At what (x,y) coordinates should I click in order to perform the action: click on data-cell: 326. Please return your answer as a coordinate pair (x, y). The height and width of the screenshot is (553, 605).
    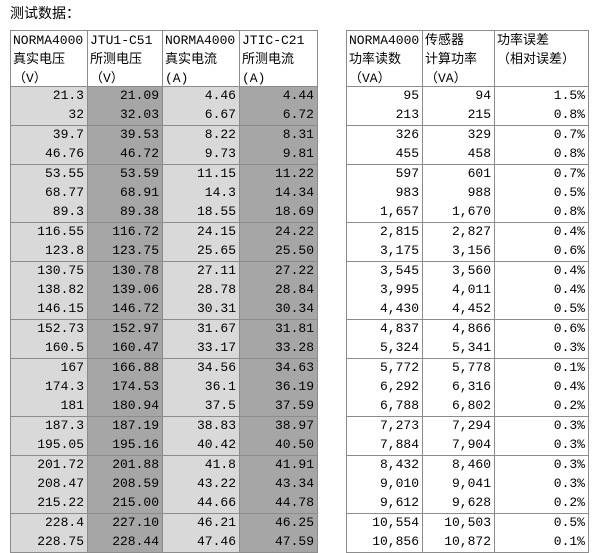
    Looking at the image, I should click on (384, 135).